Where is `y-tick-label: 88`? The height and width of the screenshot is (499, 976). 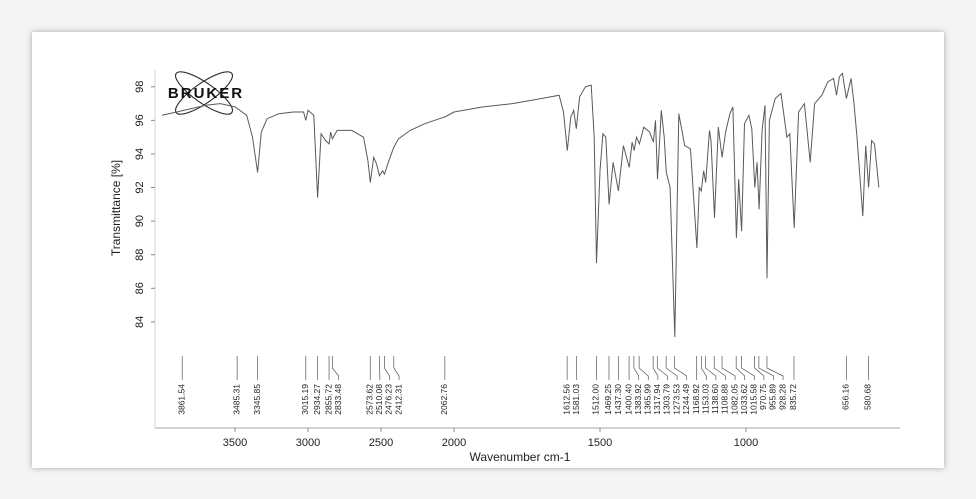 y-tick-label: 88 is located at coordinates (140, 255).